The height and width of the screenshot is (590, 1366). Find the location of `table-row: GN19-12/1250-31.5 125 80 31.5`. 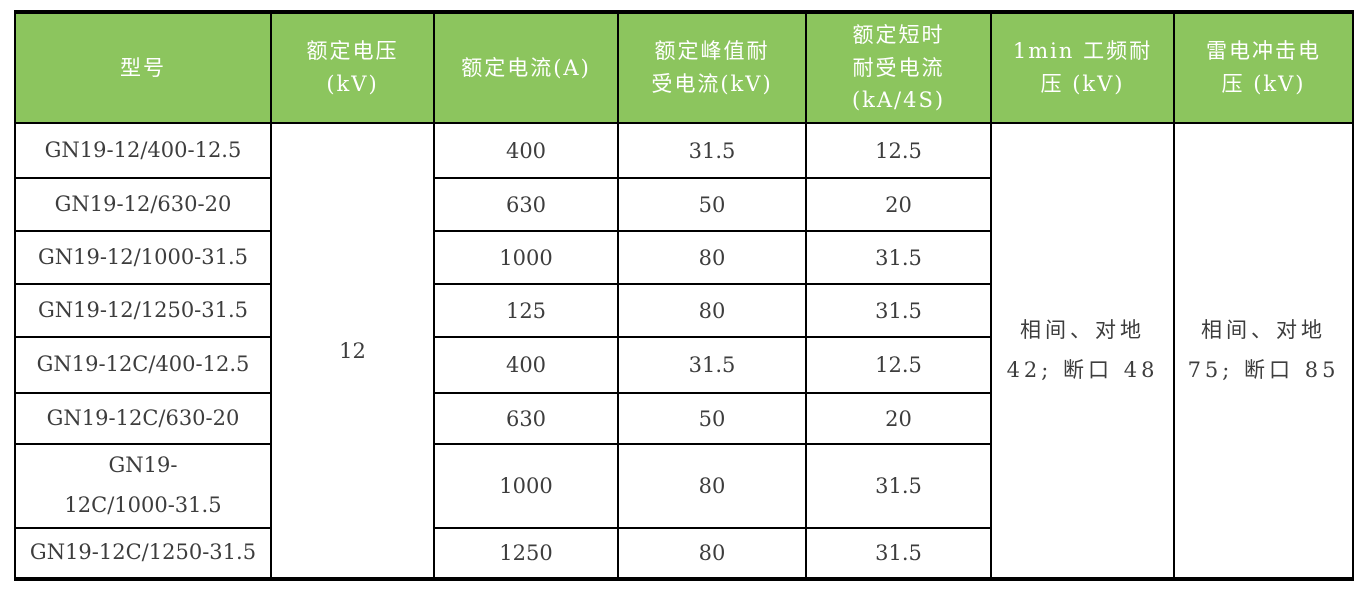

table-row: GN19-12/1250-31.5 125 80 31.5 is located at coordinates (683, 310).